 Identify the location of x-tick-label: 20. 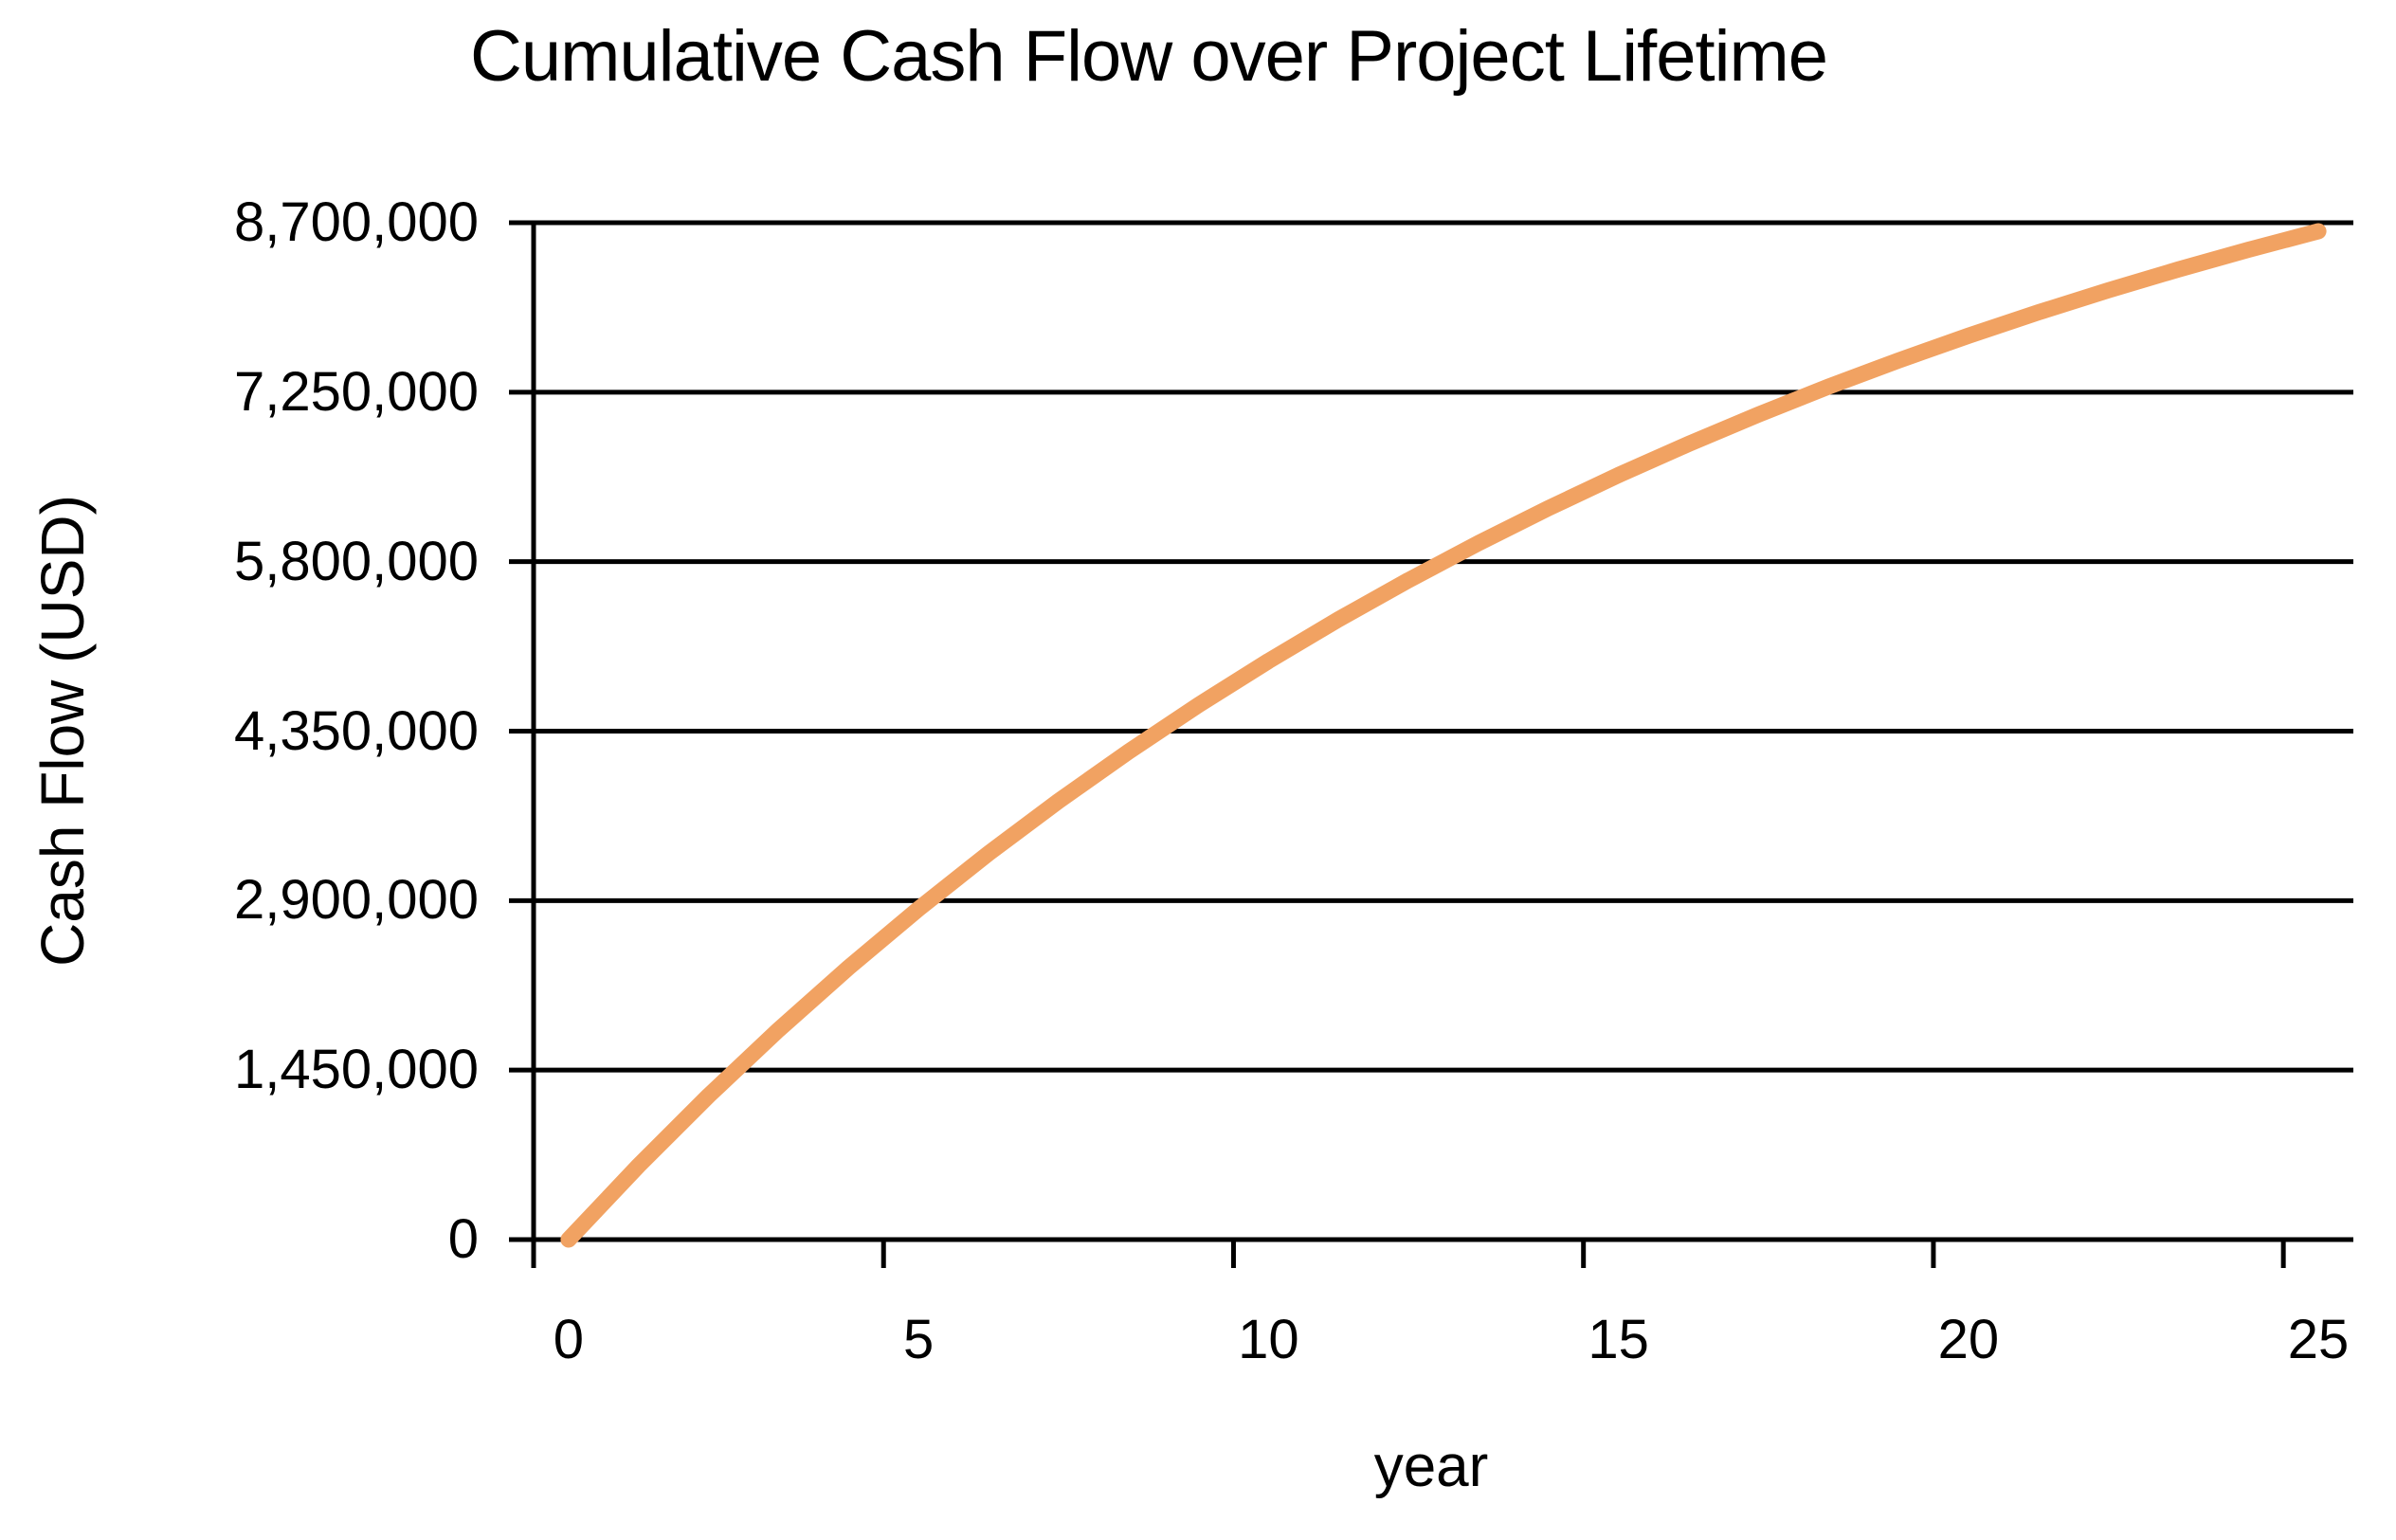
(1969, 1340).